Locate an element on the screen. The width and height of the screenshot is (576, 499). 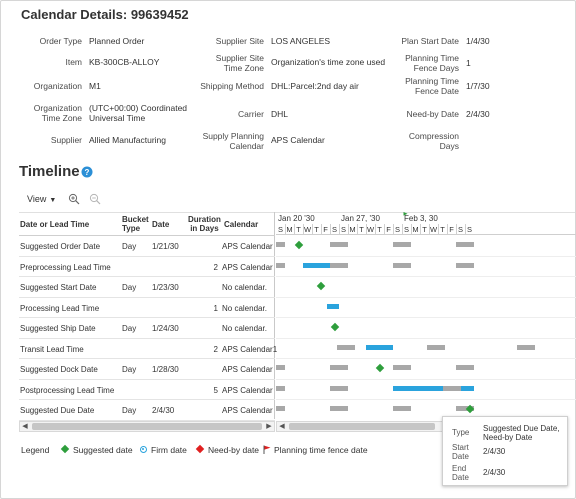
zoom-out-icon is located at coordinates (95, 199).